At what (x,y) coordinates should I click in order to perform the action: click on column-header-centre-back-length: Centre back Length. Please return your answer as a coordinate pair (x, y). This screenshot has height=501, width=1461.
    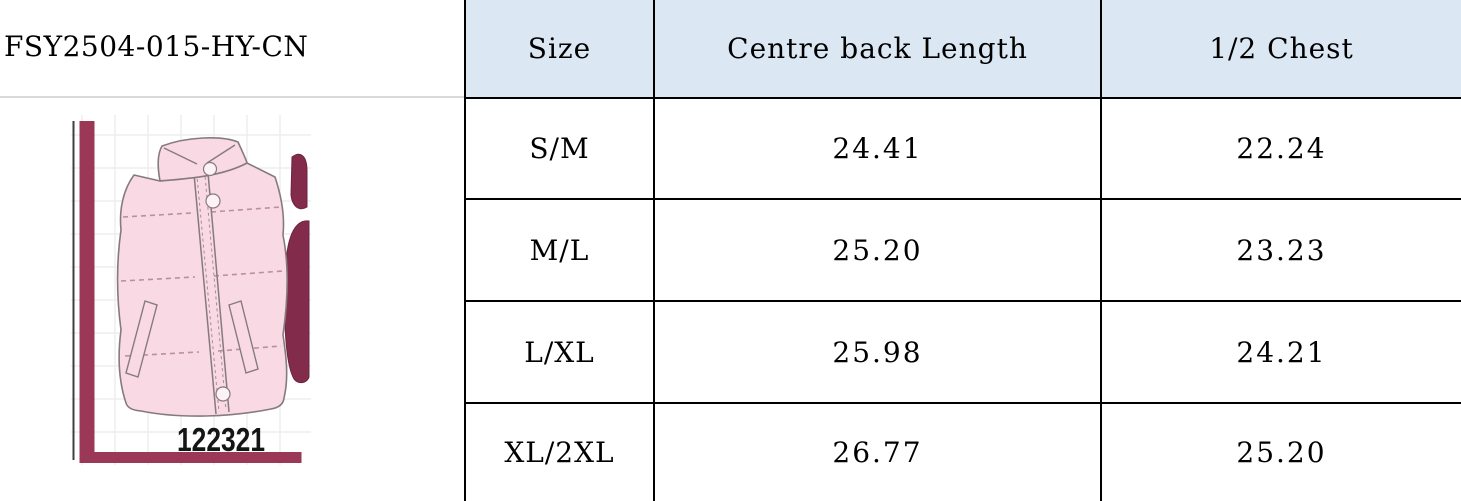
    Looking at the image, I should click on (878, 49).